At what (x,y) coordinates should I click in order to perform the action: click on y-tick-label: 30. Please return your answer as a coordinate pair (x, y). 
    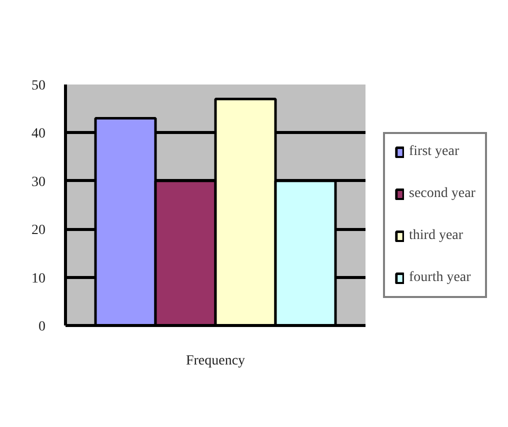
    Looking at the image, I should click on (39, 182).